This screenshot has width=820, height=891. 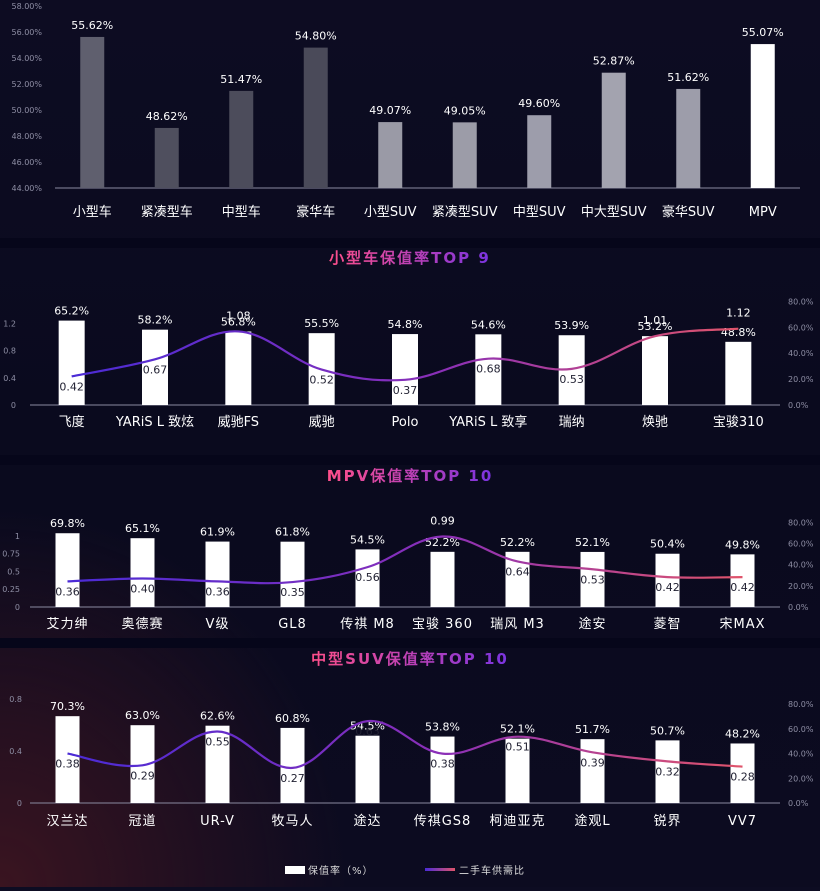 I want to click on category-label: 中型SUV, so click(x=539, y=212).